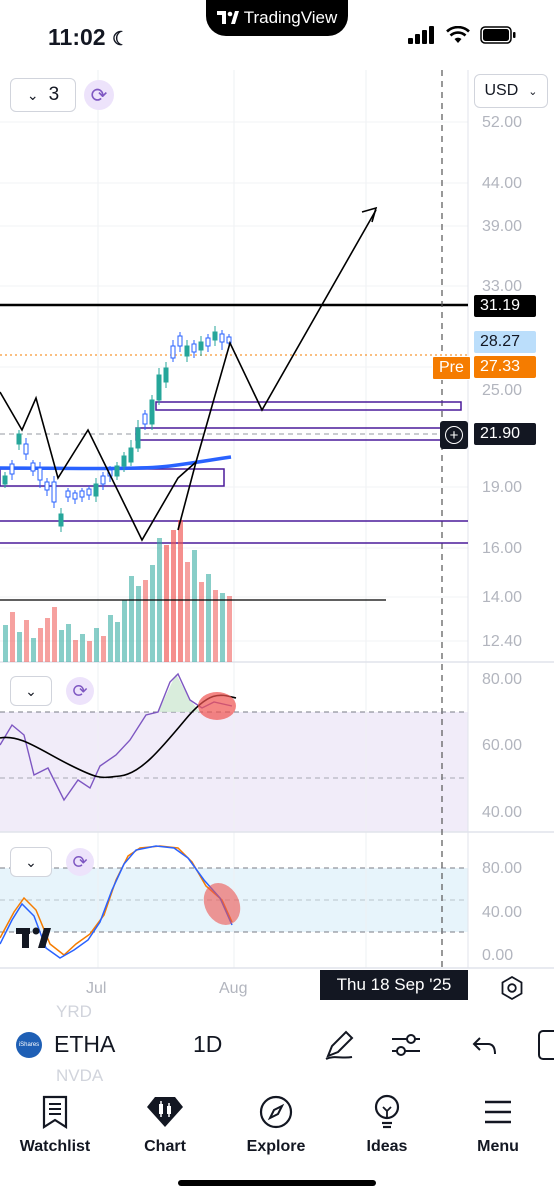 The image size is (554, 1199). I want to click on cursor-price-tag: 21.90, so click(505, 434).